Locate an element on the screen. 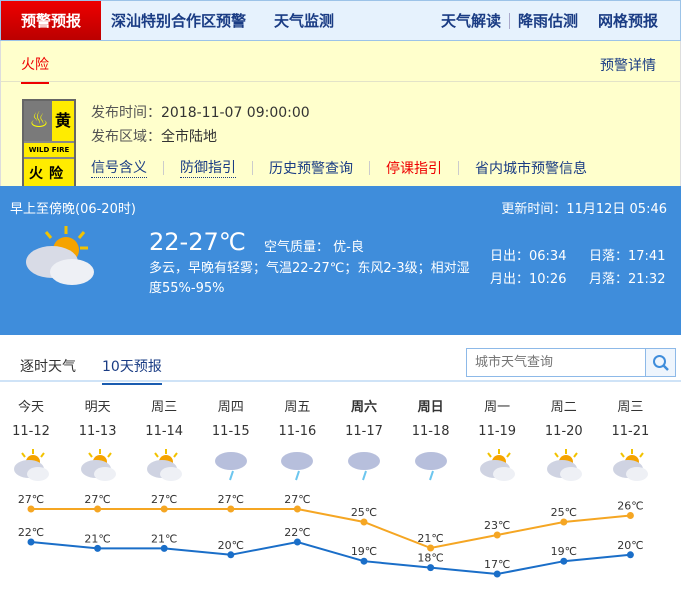 This screenshot has width=681, height=596. update-time: 更新时间：11月12日 05:46 is located at coordinates (584, 209).